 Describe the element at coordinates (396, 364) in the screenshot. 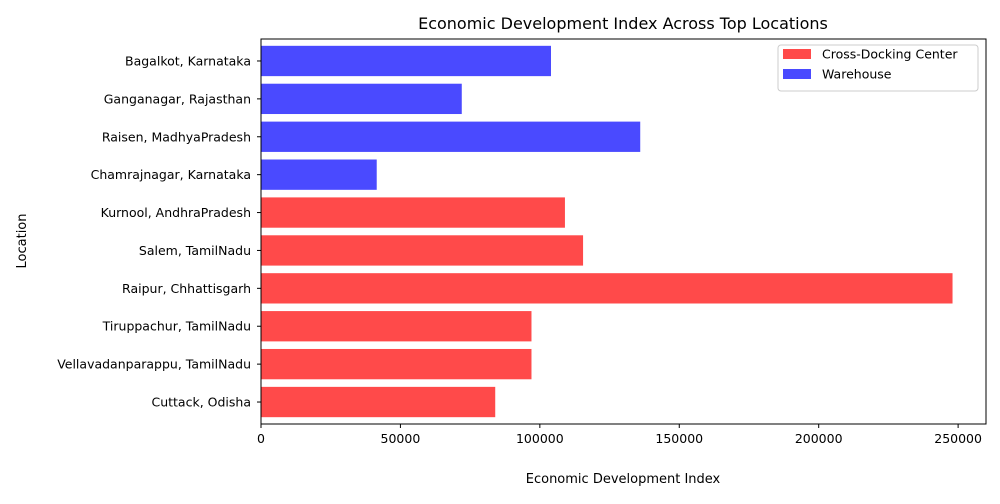

I see `bar-vellavadanparappu-tamilnadu` at that location.